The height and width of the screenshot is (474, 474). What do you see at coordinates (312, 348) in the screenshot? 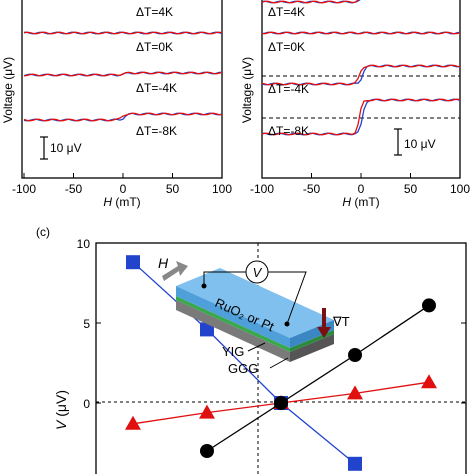
I see `ggg-side` at bounding box center [312, 348].